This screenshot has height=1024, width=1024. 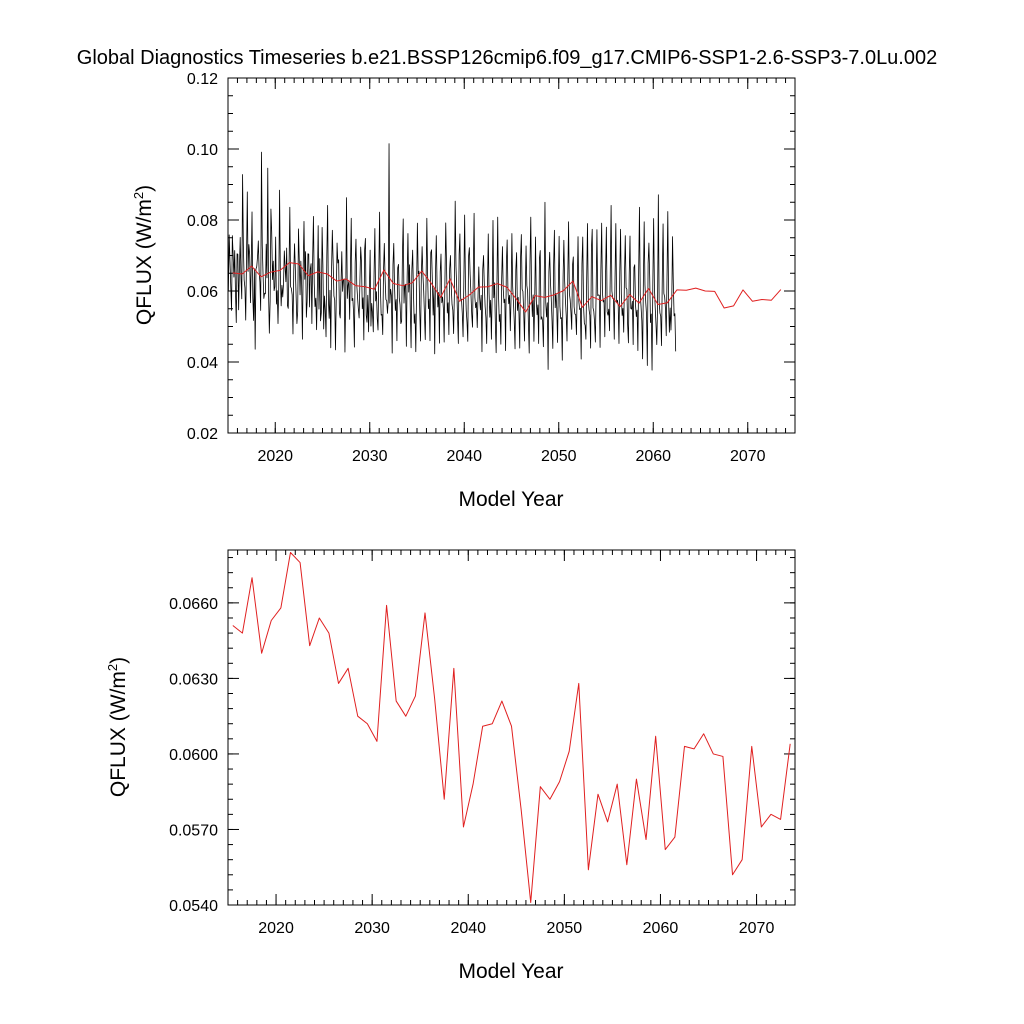 I want to click on bottom-y-tick-label: 0.0600, so click(x=193, y=755).